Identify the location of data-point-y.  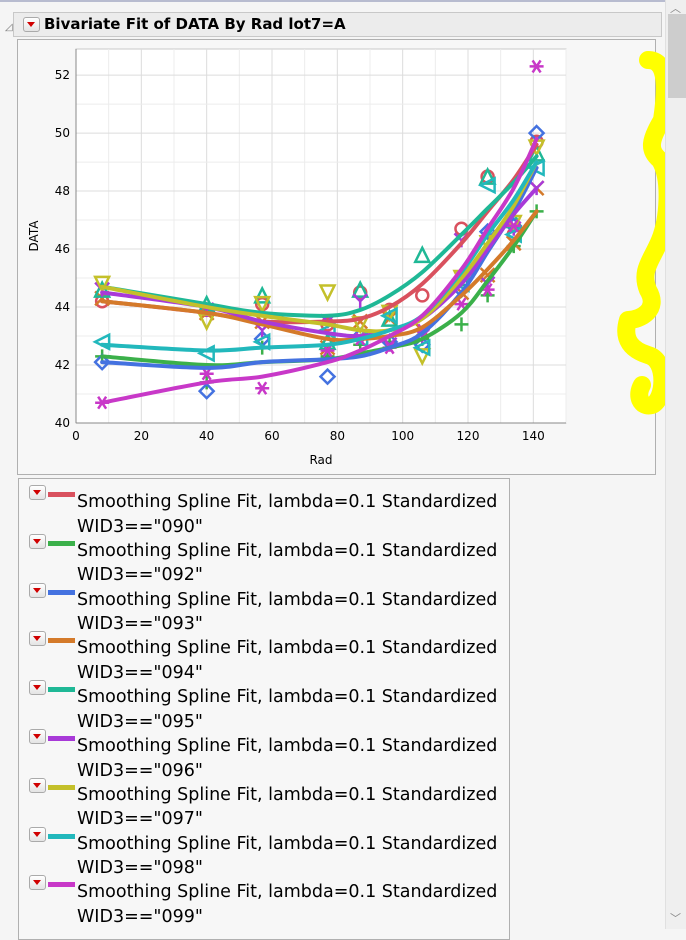
(360, 301).